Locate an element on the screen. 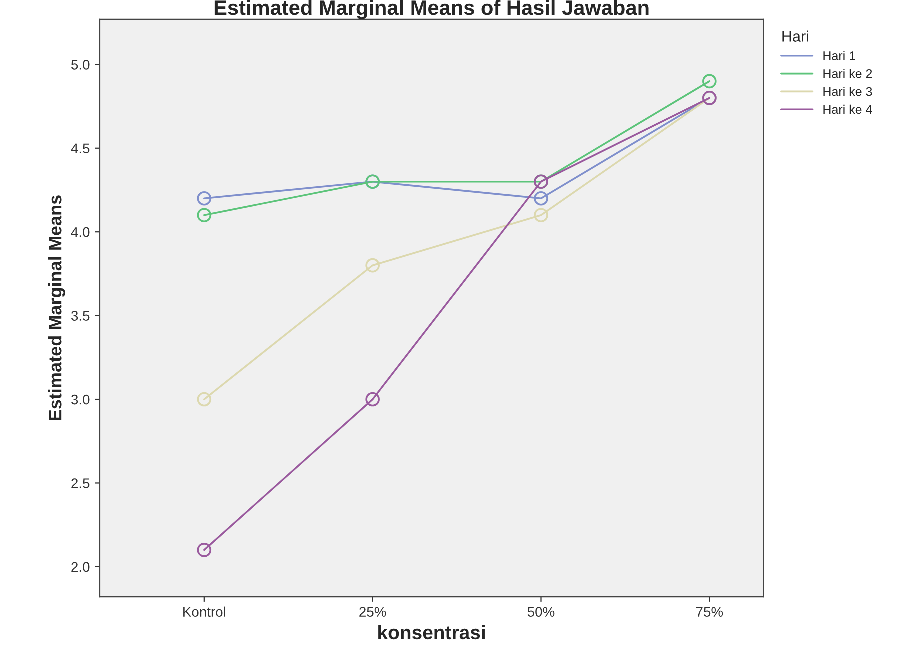 This screenshot has height=649, width=909. legend-label: Hari 1 is located at coordinates (840, 55).